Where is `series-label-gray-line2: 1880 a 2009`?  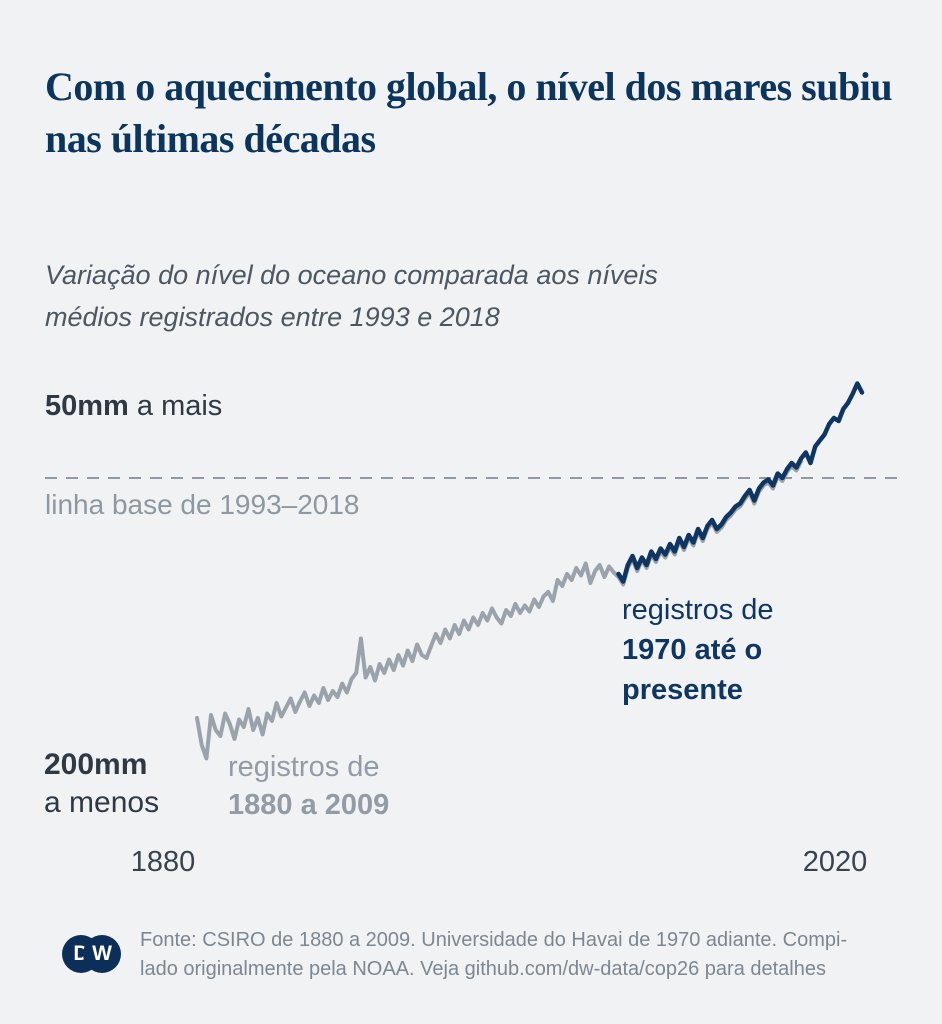 series-label-gray-line2: 1880 a 2009 is located at coordinates (309, 805).